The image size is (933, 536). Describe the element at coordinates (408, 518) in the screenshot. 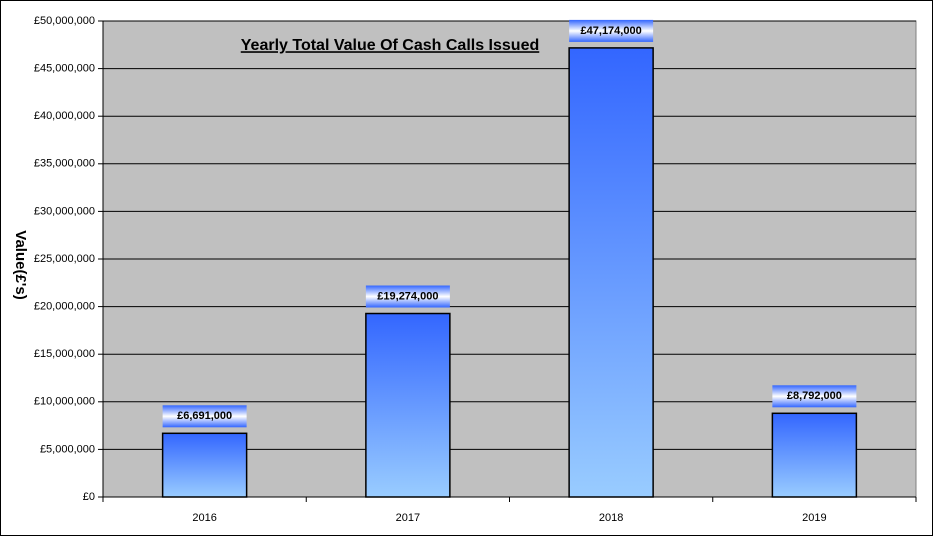

I see `x-tick-label: 2017` at that location.